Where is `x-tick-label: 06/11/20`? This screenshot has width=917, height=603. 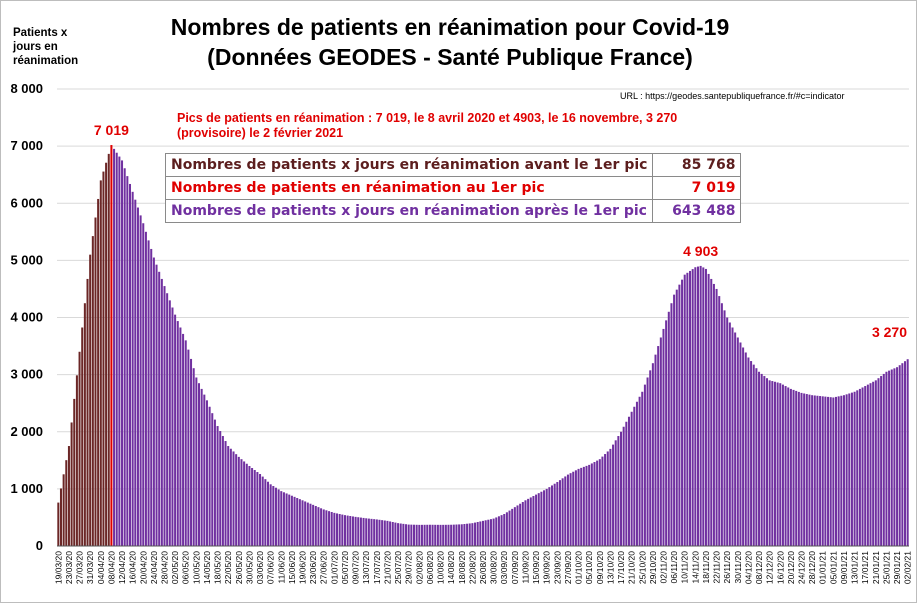
x-tick-label: 06/11/20 is located at coordinates (674, 567).